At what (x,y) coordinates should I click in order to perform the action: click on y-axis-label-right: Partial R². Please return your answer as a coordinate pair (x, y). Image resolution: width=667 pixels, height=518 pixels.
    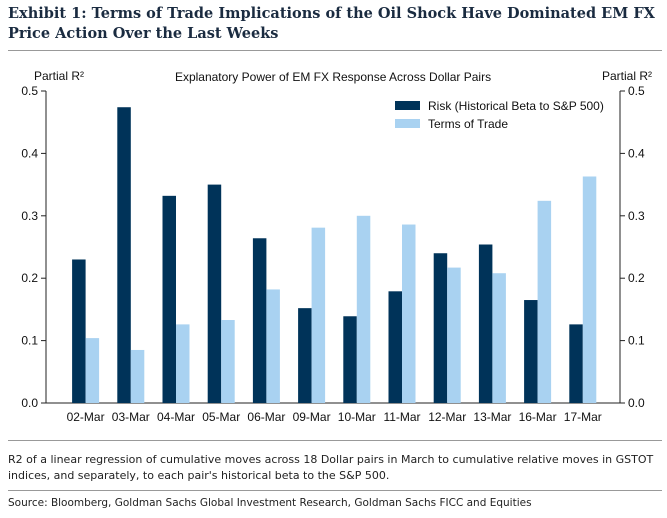
    Looking at the image, I should click on (627, 76).